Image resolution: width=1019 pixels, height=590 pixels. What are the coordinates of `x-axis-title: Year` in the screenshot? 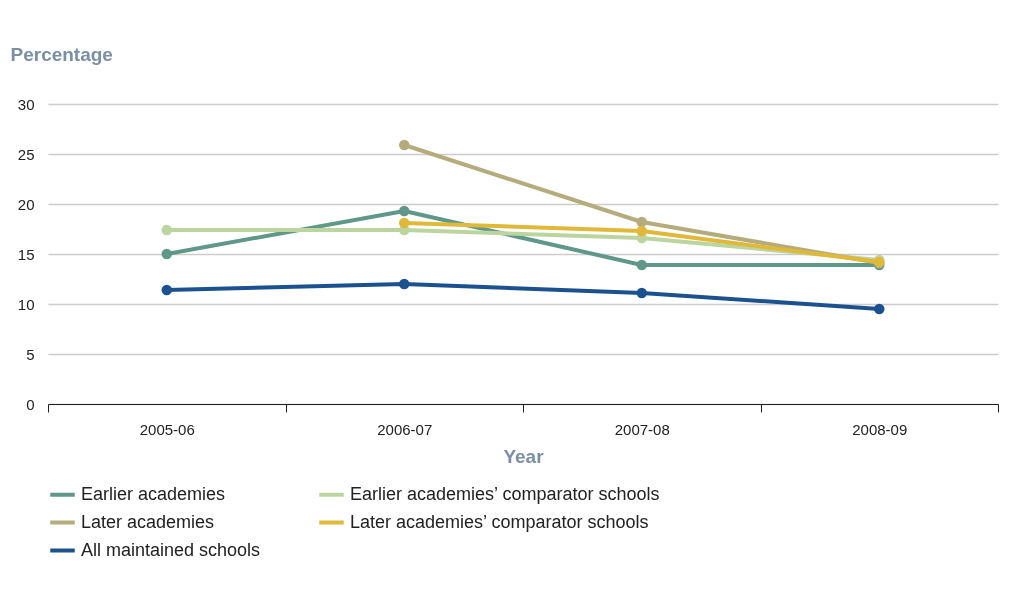 It's located at (524, 456).